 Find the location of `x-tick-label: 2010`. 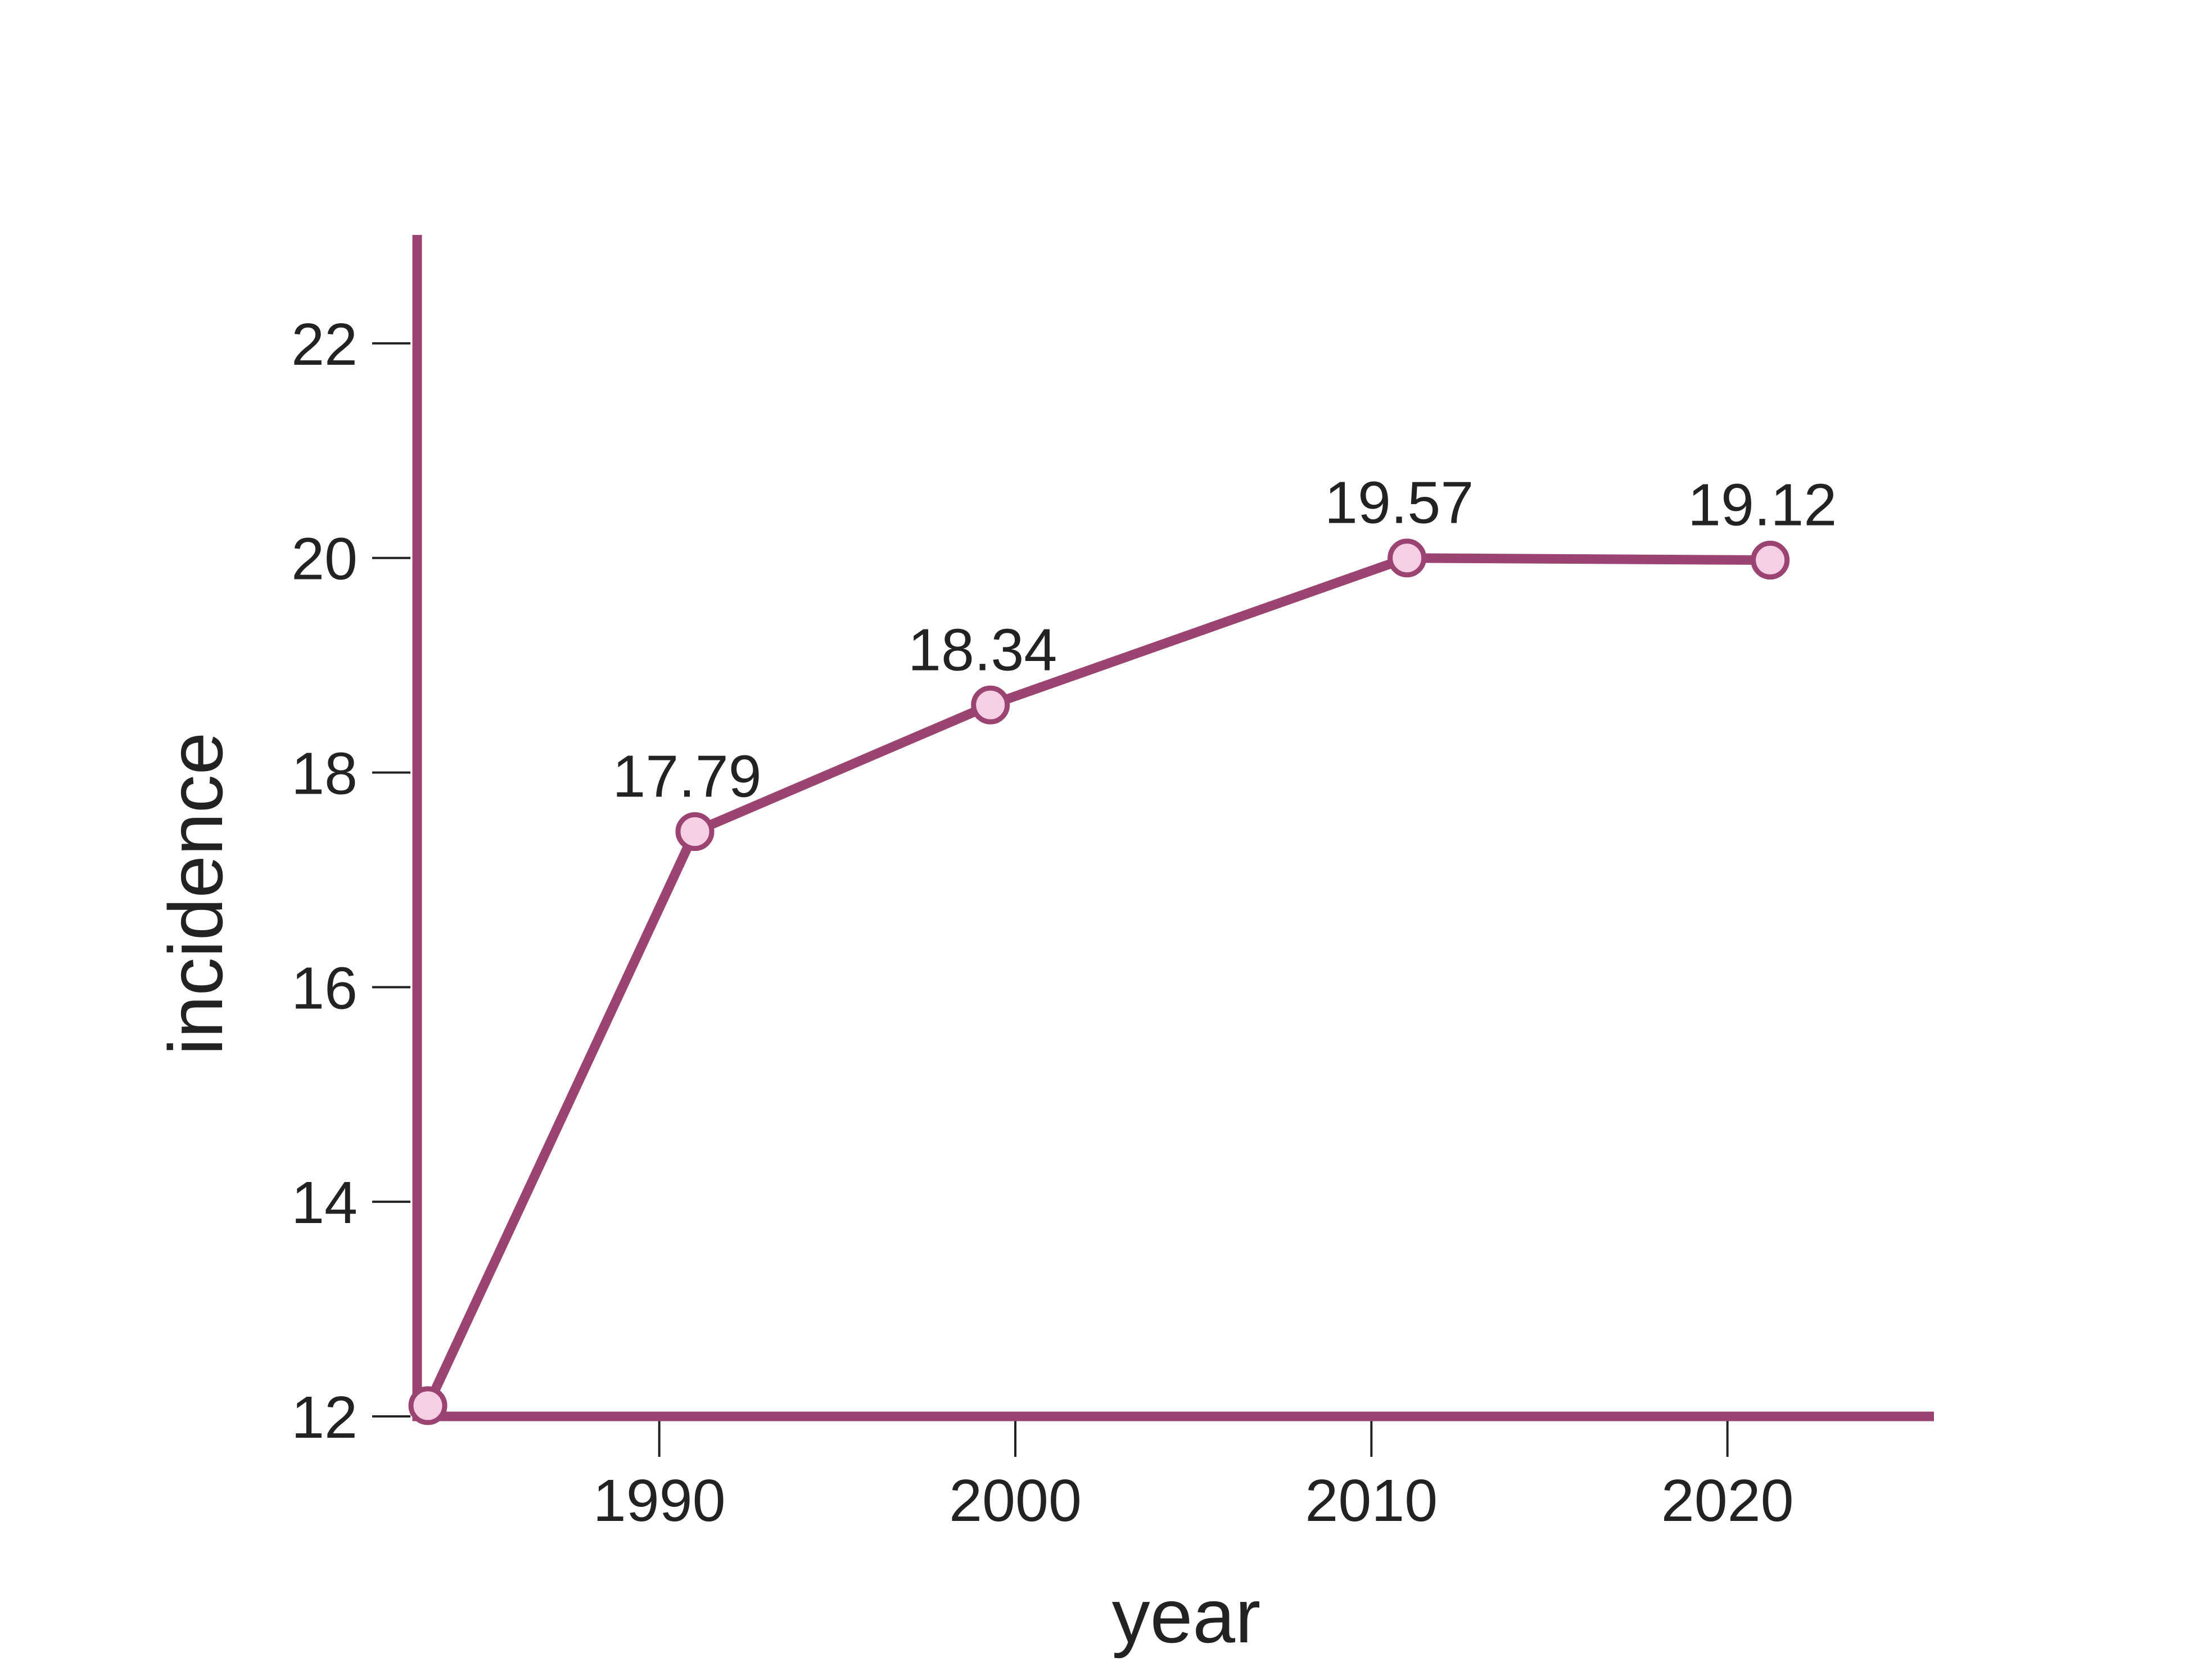

x-tick-label: 2010 is located at coordinates (1371, 1501).